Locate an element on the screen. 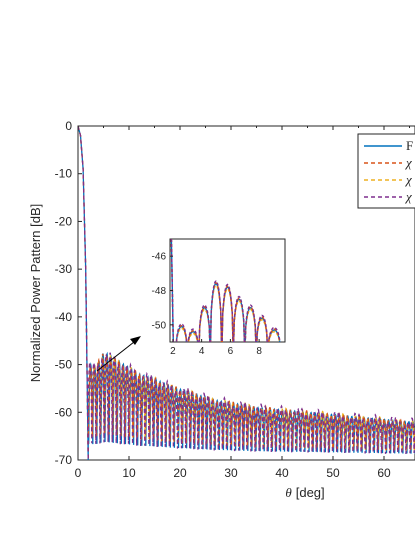 This screenshot has width=415, height=537. inset-axes-box is located at coordinates (227, 290).